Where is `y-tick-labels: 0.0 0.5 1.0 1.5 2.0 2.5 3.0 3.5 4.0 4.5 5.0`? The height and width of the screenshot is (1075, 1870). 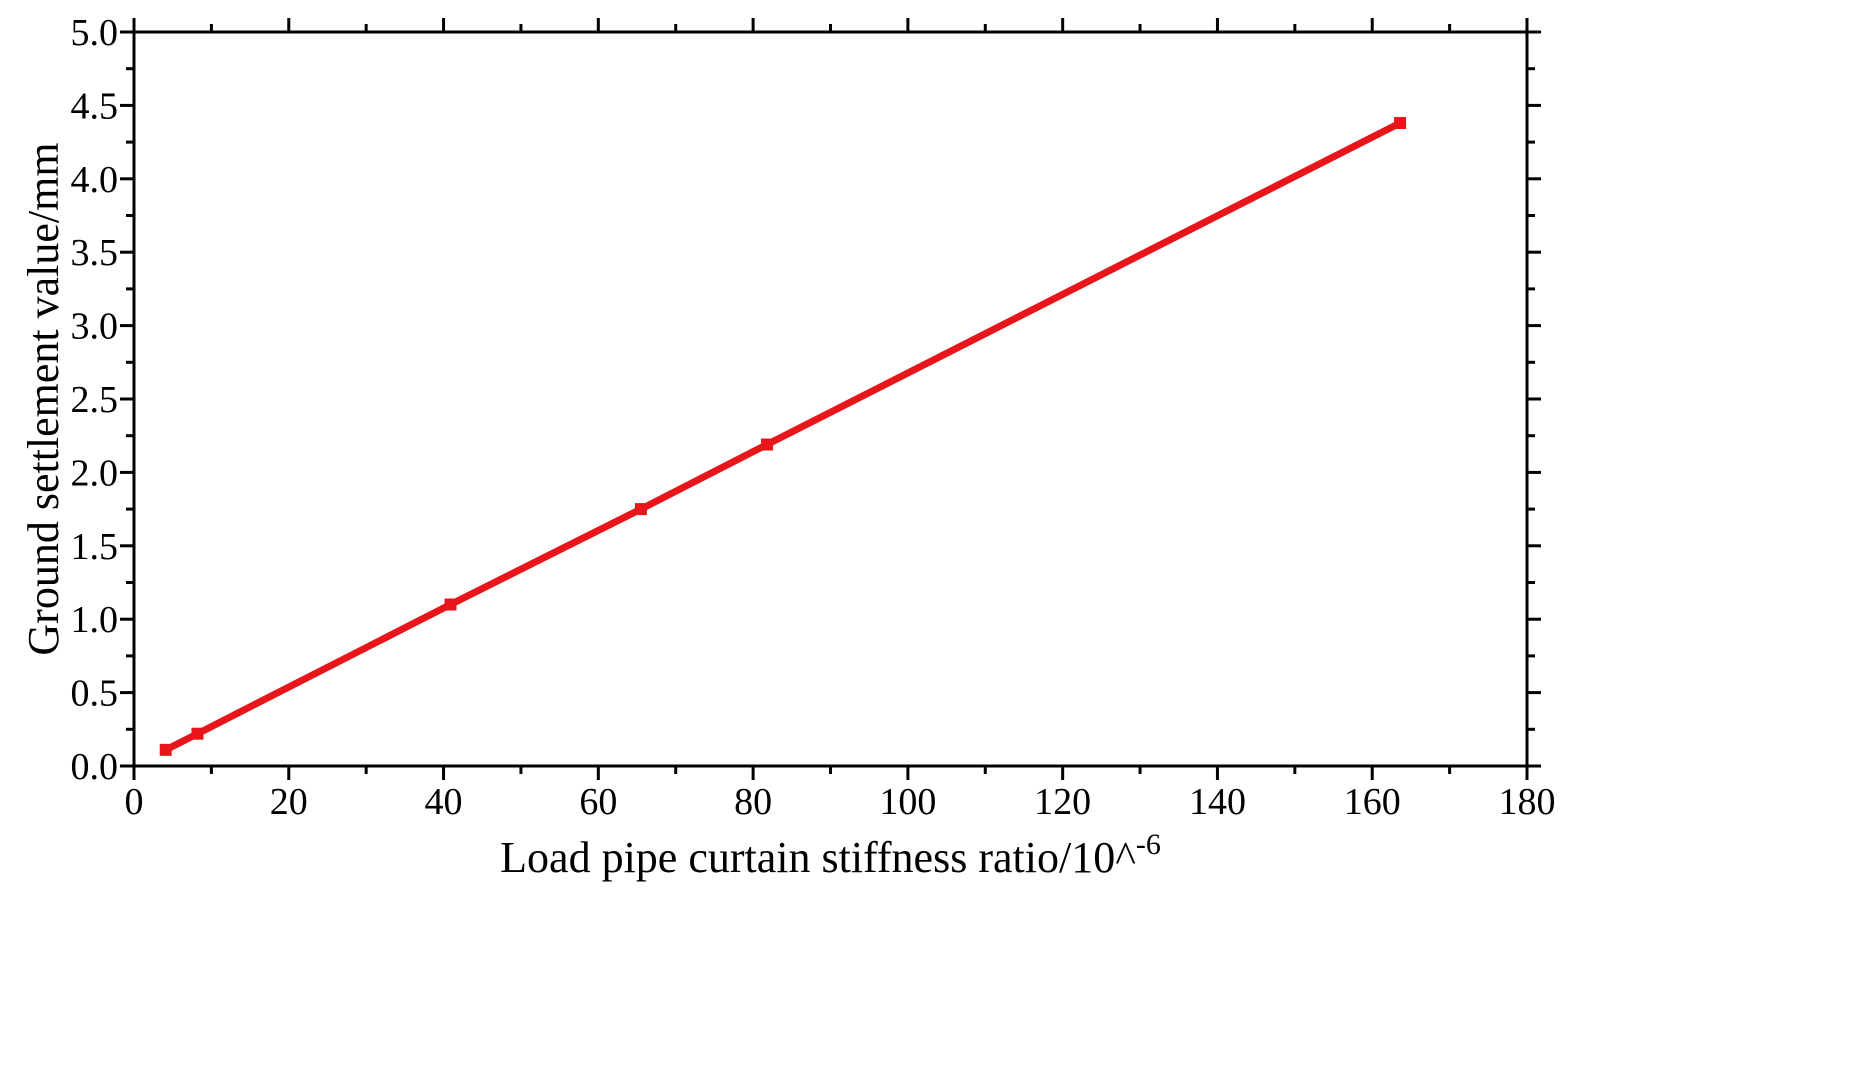
y-tick-labels: 0.0 0.5 1.0 1.5 2.0 2.5 3.0 3.5 4.0 4.5 5.0 is located at coordinates (95, 400).